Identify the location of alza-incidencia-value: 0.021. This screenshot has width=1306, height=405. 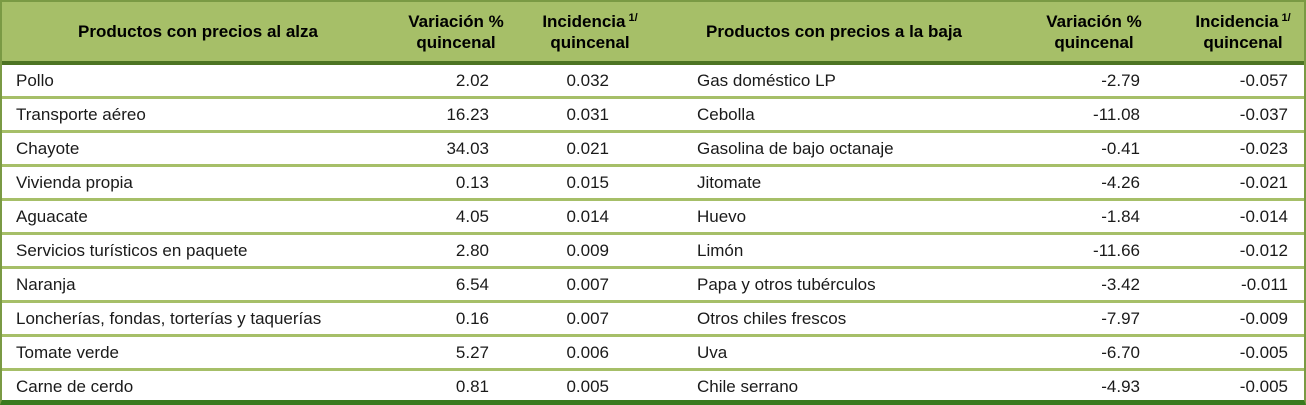
(587, 148).